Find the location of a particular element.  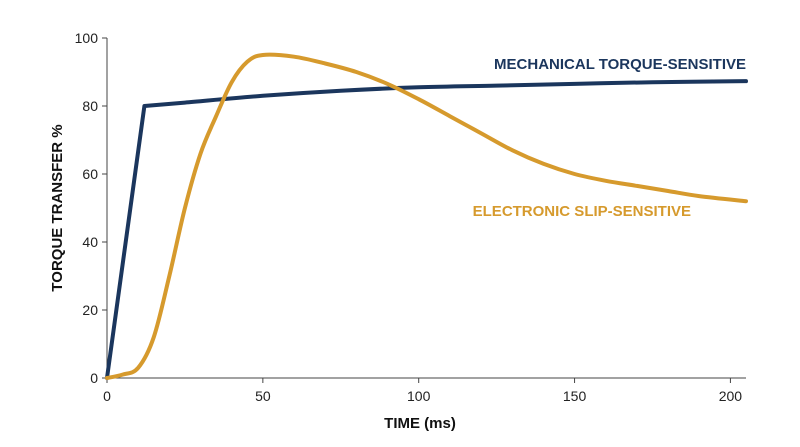

x-axis: 0 50 100 150 200 is located at coordinates (424, 390).